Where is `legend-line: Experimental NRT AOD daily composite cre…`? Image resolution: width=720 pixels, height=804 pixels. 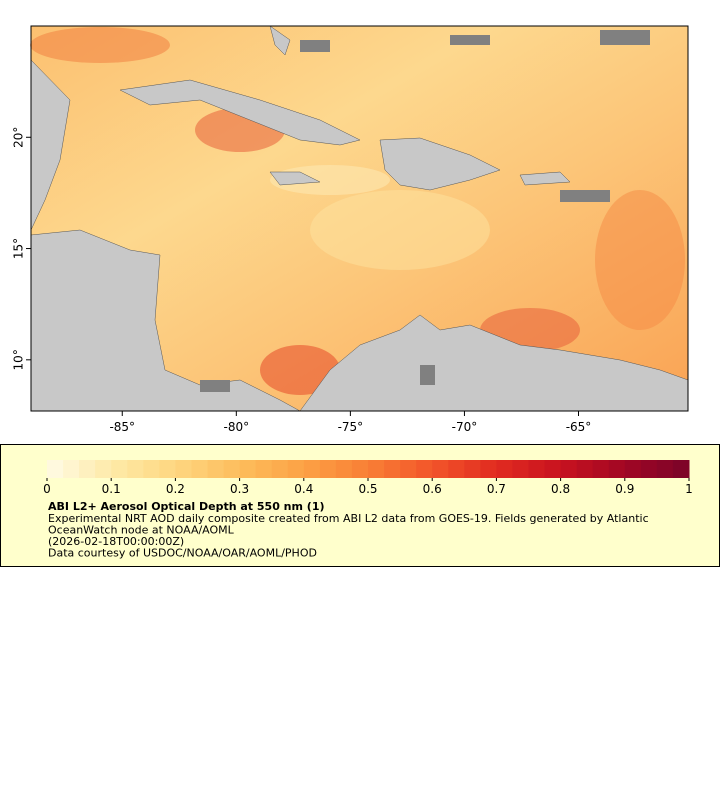 legend-line: Experimental NRT AOD daily composite cre… is located at coordinates (348, 518).